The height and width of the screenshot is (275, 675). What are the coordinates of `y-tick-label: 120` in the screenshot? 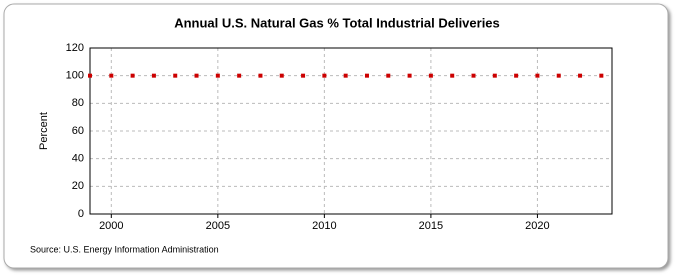 It's located at (75, 48).